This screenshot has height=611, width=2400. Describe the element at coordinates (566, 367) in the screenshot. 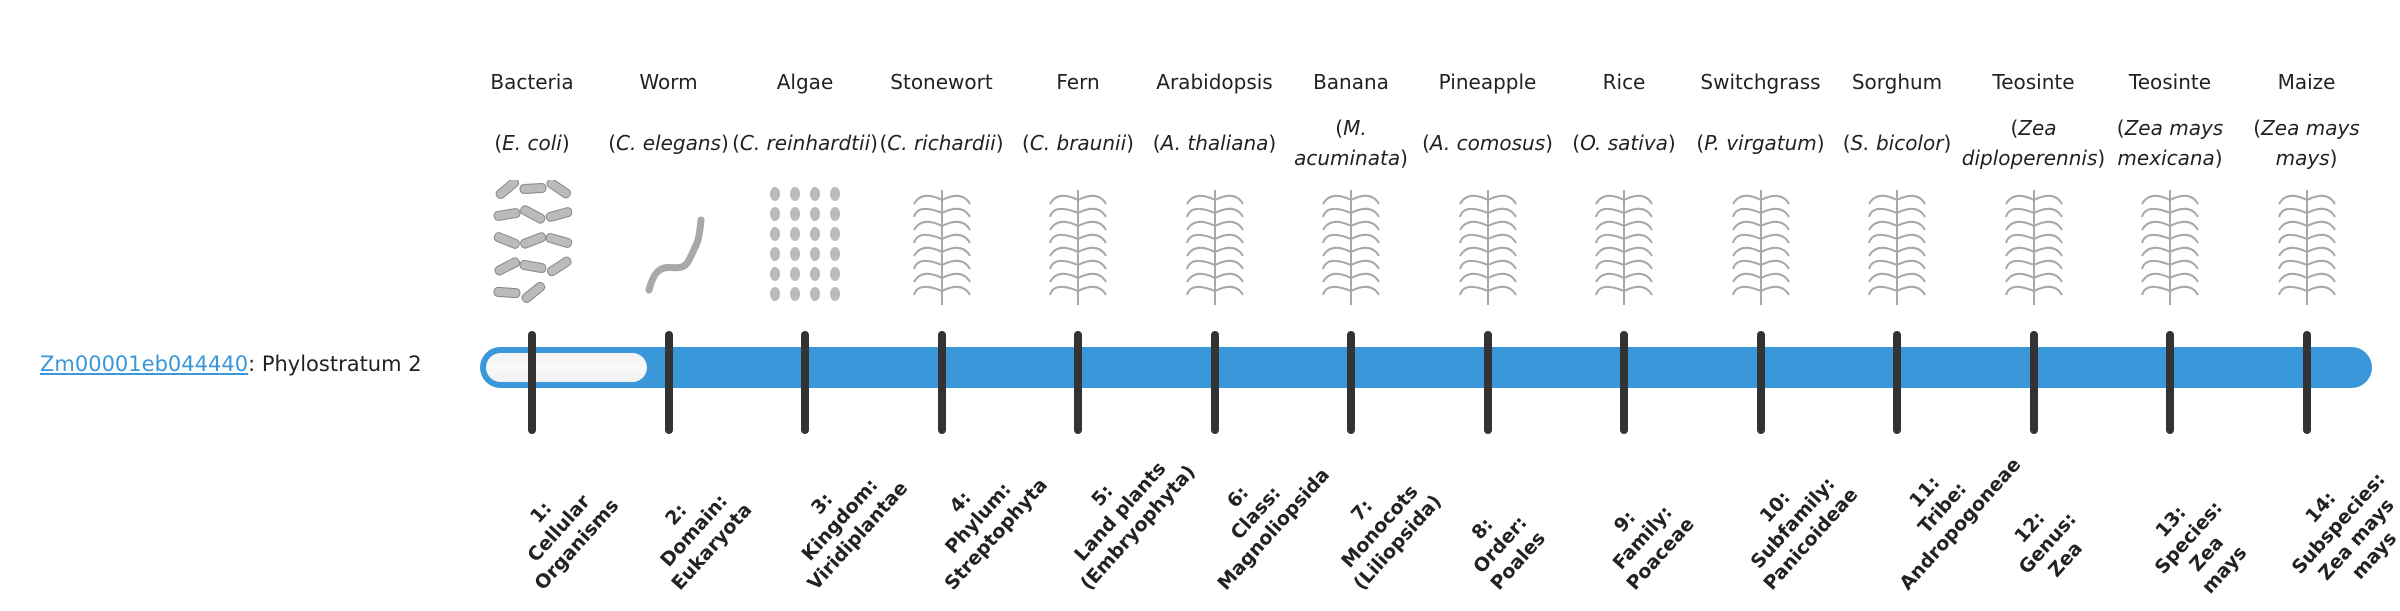

I see `bar-empty-segment` at that location.